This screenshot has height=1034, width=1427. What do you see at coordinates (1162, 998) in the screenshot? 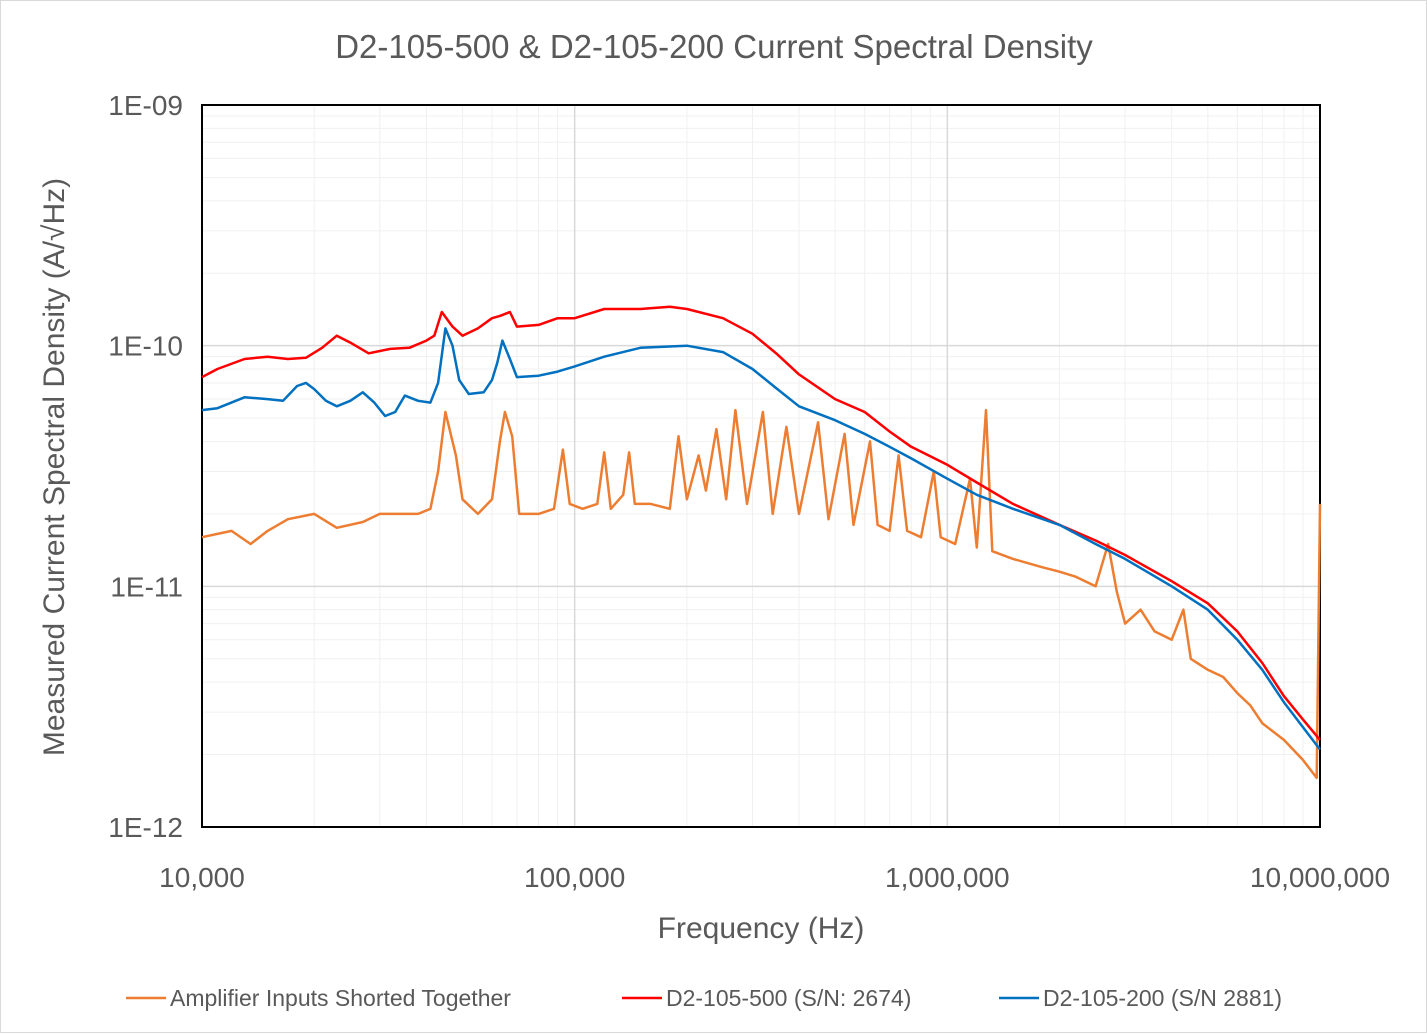
I see `legend-label-3: D2-105-200 (S/N 2881)` at bounding box center [1162, 998].